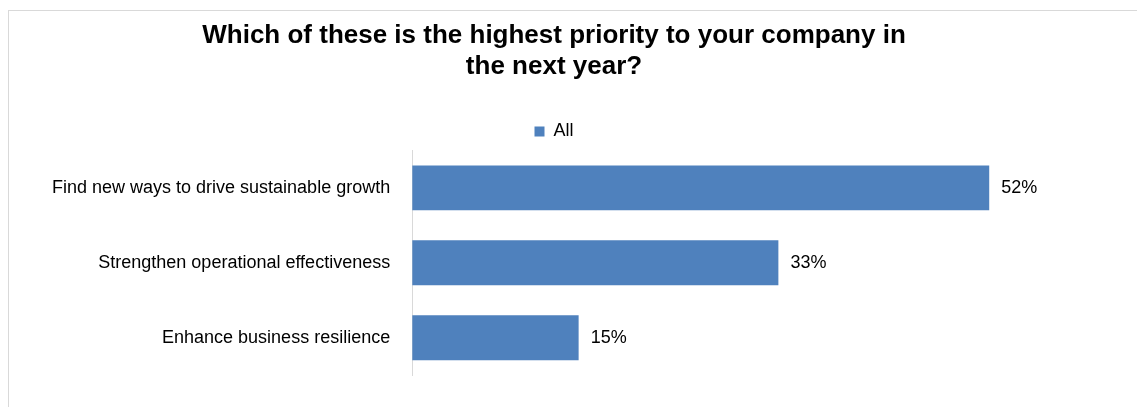 The width and height of the screenshot is (1138, 408). Describe the element at coordinates (554, 49) in the screenshot. I see `chart-title: Which of these is the highest priority to your company in the next year?` at that location.